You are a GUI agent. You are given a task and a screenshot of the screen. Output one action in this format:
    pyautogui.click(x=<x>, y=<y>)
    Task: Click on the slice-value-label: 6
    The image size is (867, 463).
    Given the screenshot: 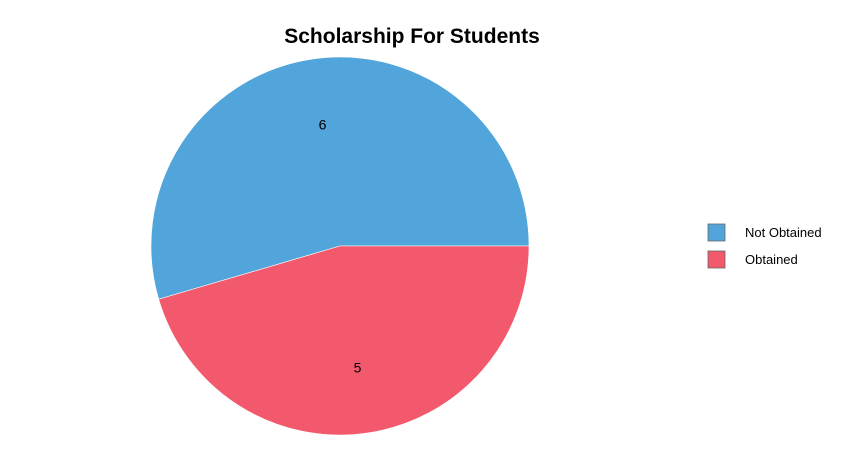 What is the action you would take?
    pyautogui.click(x=323, y=124)
    